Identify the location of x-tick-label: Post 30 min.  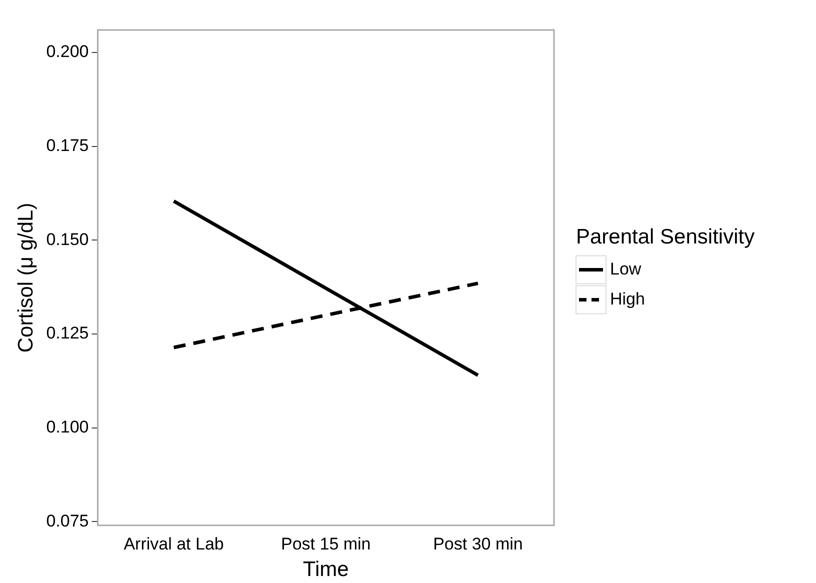
(478, 544).